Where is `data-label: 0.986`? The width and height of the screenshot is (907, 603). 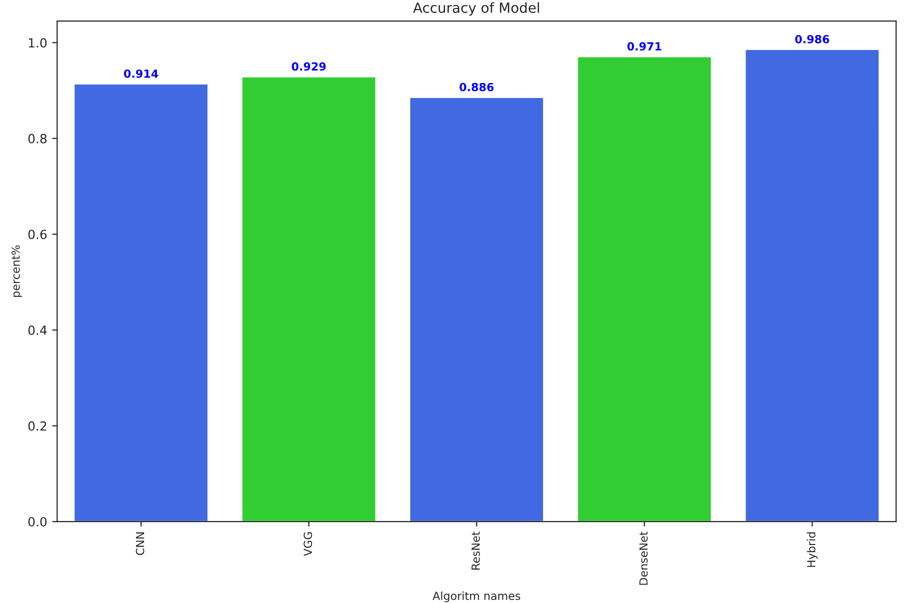 data-label: 0.986 is located at coordinates (812, 39).